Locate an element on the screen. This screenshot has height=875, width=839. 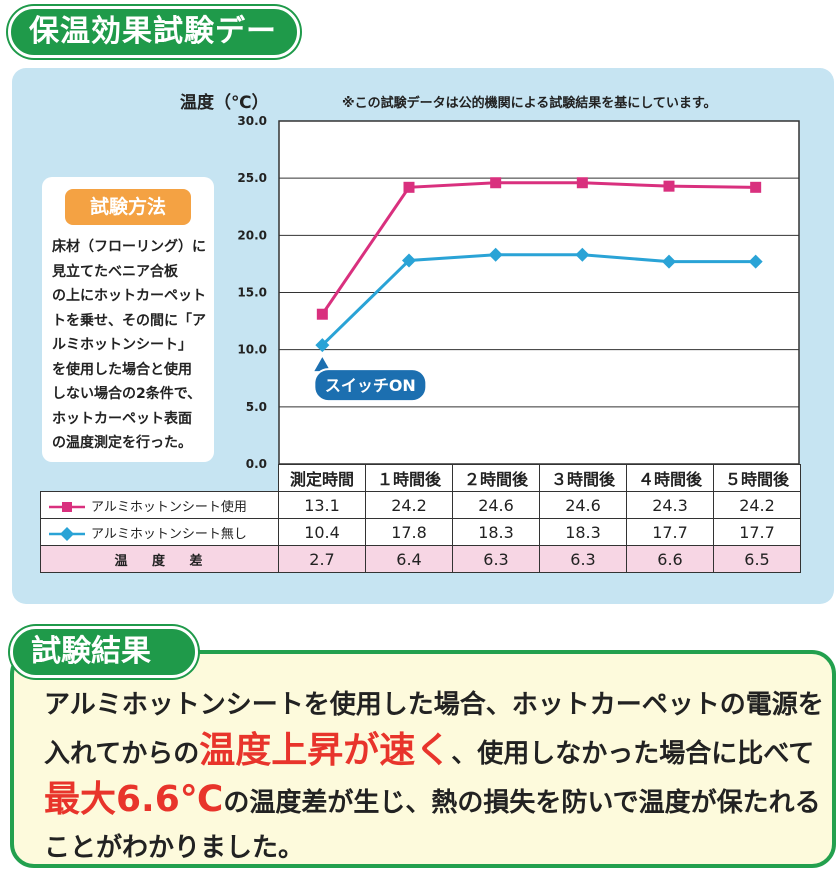
method-line: ホットカーペット表面 is located at coordinates (122, 418).